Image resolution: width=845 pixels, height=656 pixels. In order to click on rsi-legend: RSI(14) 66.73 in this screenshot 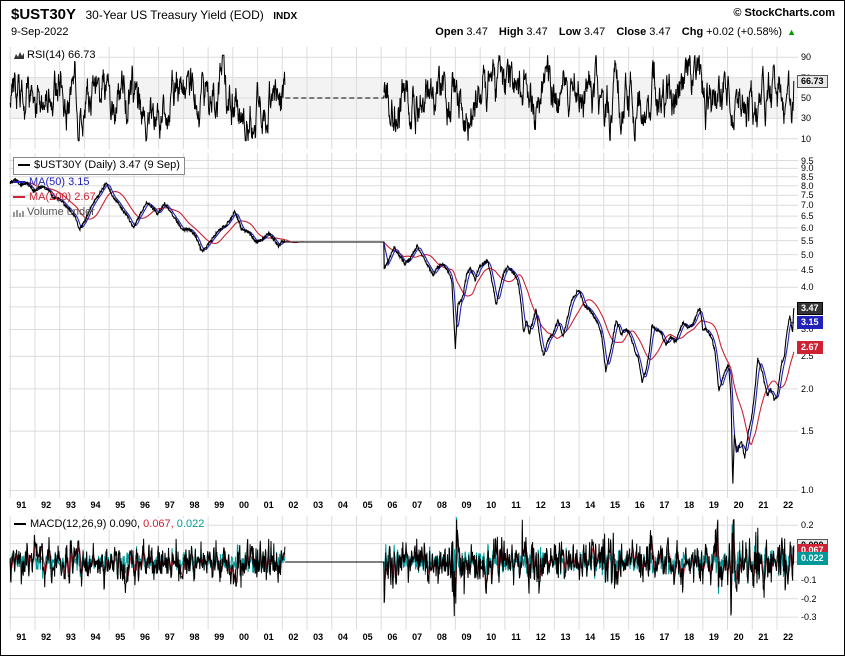, I will do `click(55, 55)`.